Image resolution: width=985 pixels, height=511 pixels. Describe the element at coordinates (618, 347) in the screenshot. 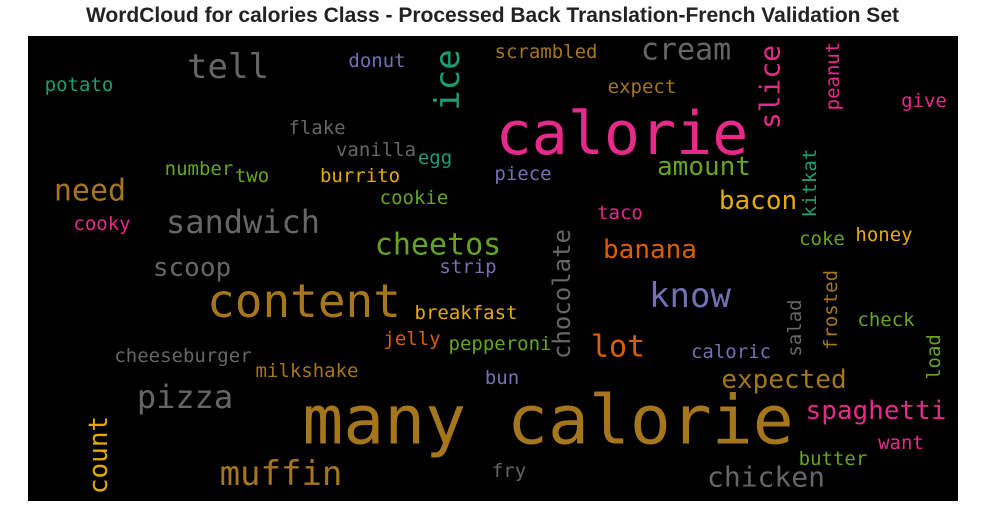

I see `word-lot: lot` at that location.